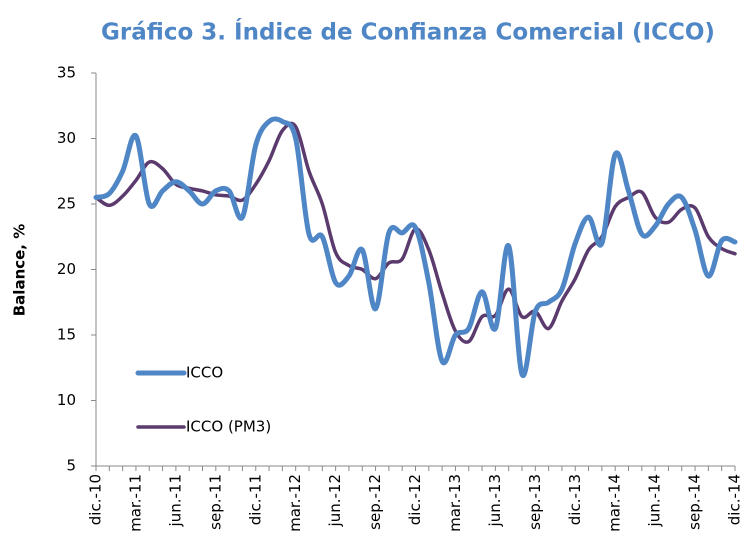 Image resolution: width=745 pixels, height=556 pixels. I want to click on y-tick-label: 30, so click(66, 138).